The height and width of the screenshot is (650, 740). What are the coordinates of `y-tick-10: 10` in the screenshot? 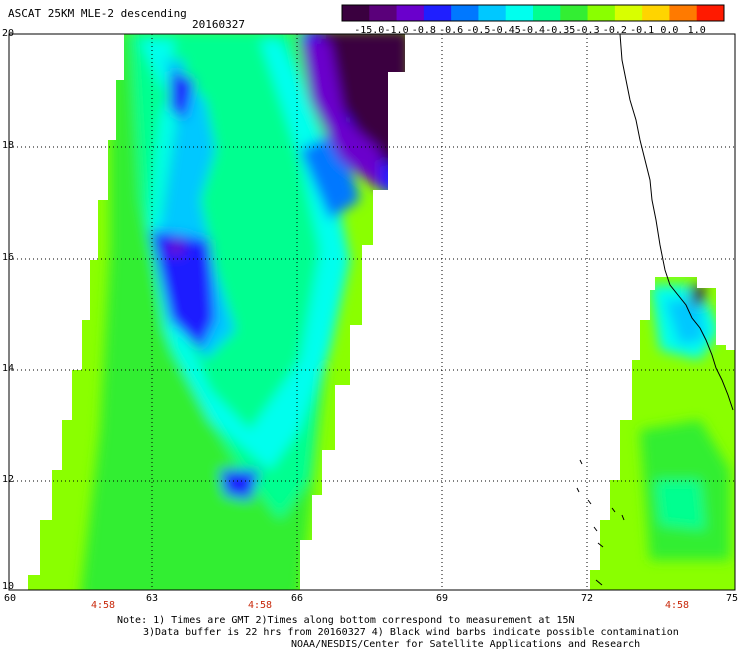 It's located at (8, 586).